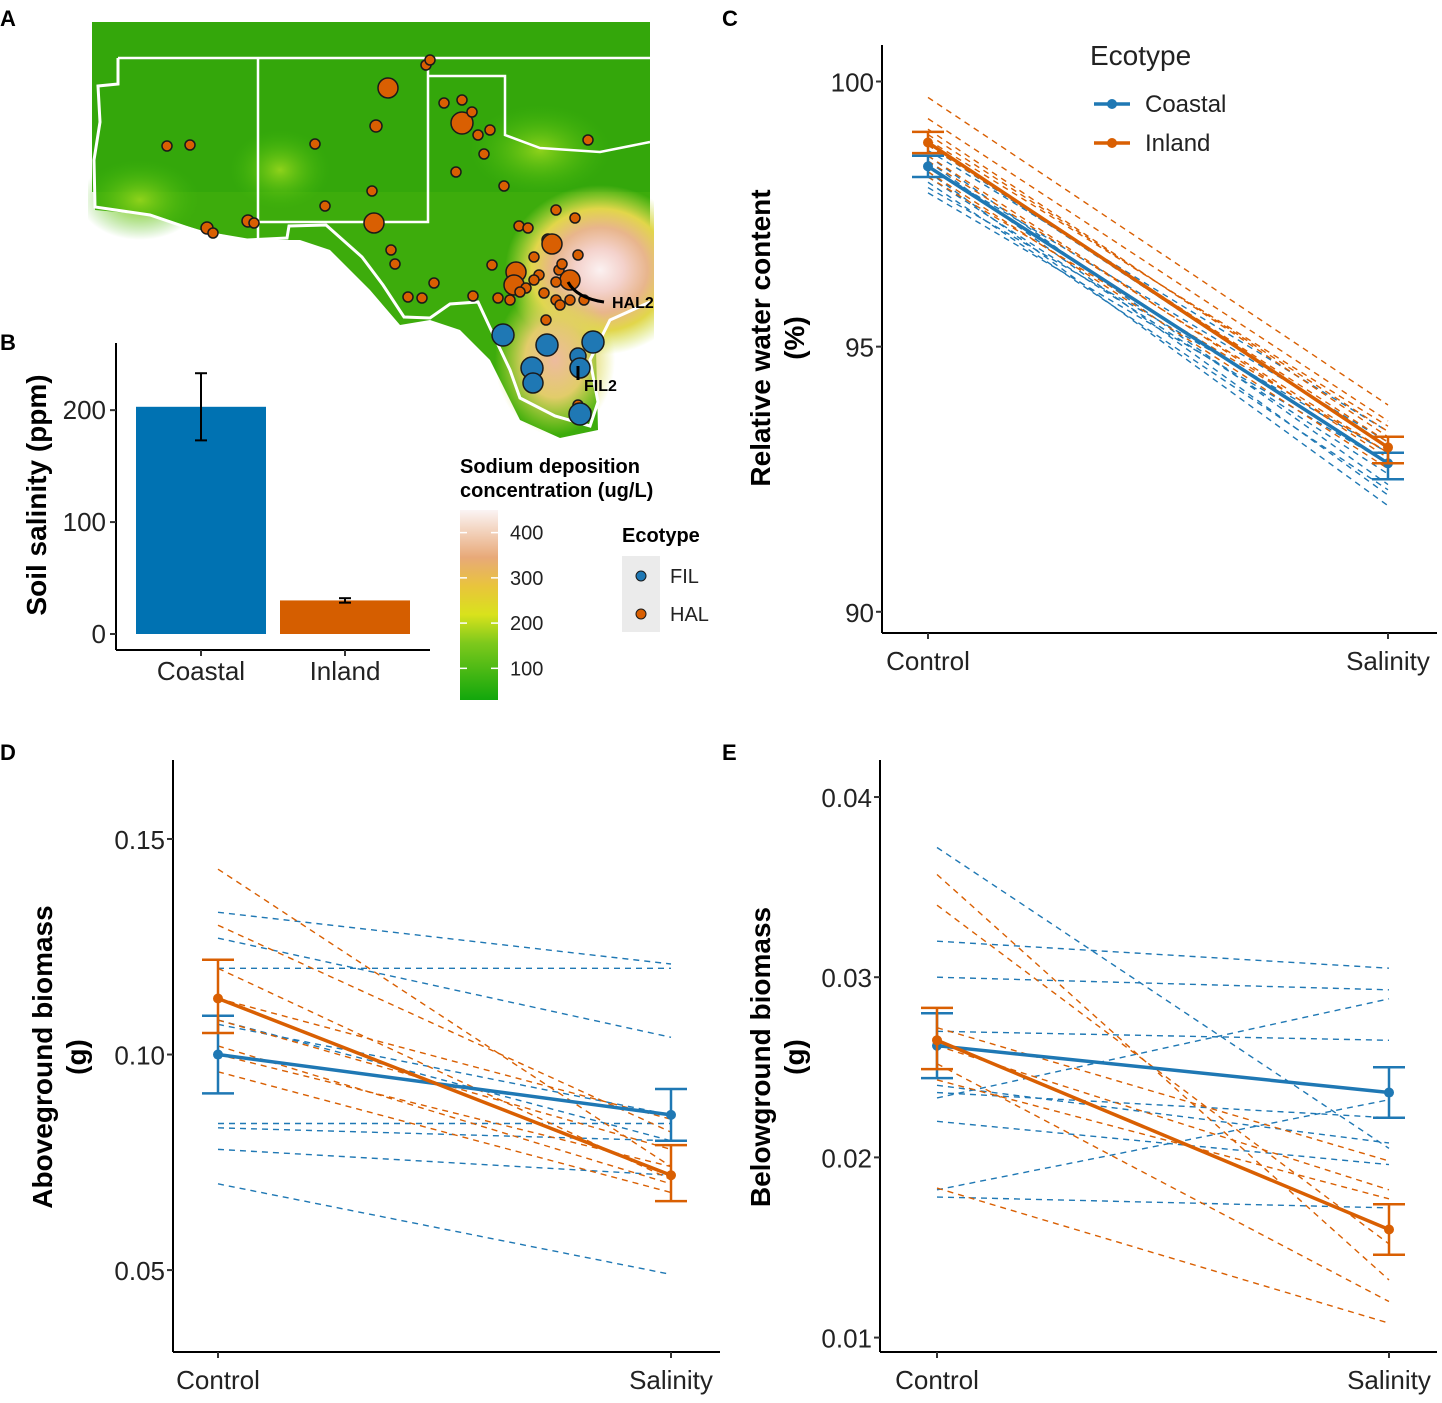  I want to click on panelE-y-tick-label: 0.04, so click(846, 798).